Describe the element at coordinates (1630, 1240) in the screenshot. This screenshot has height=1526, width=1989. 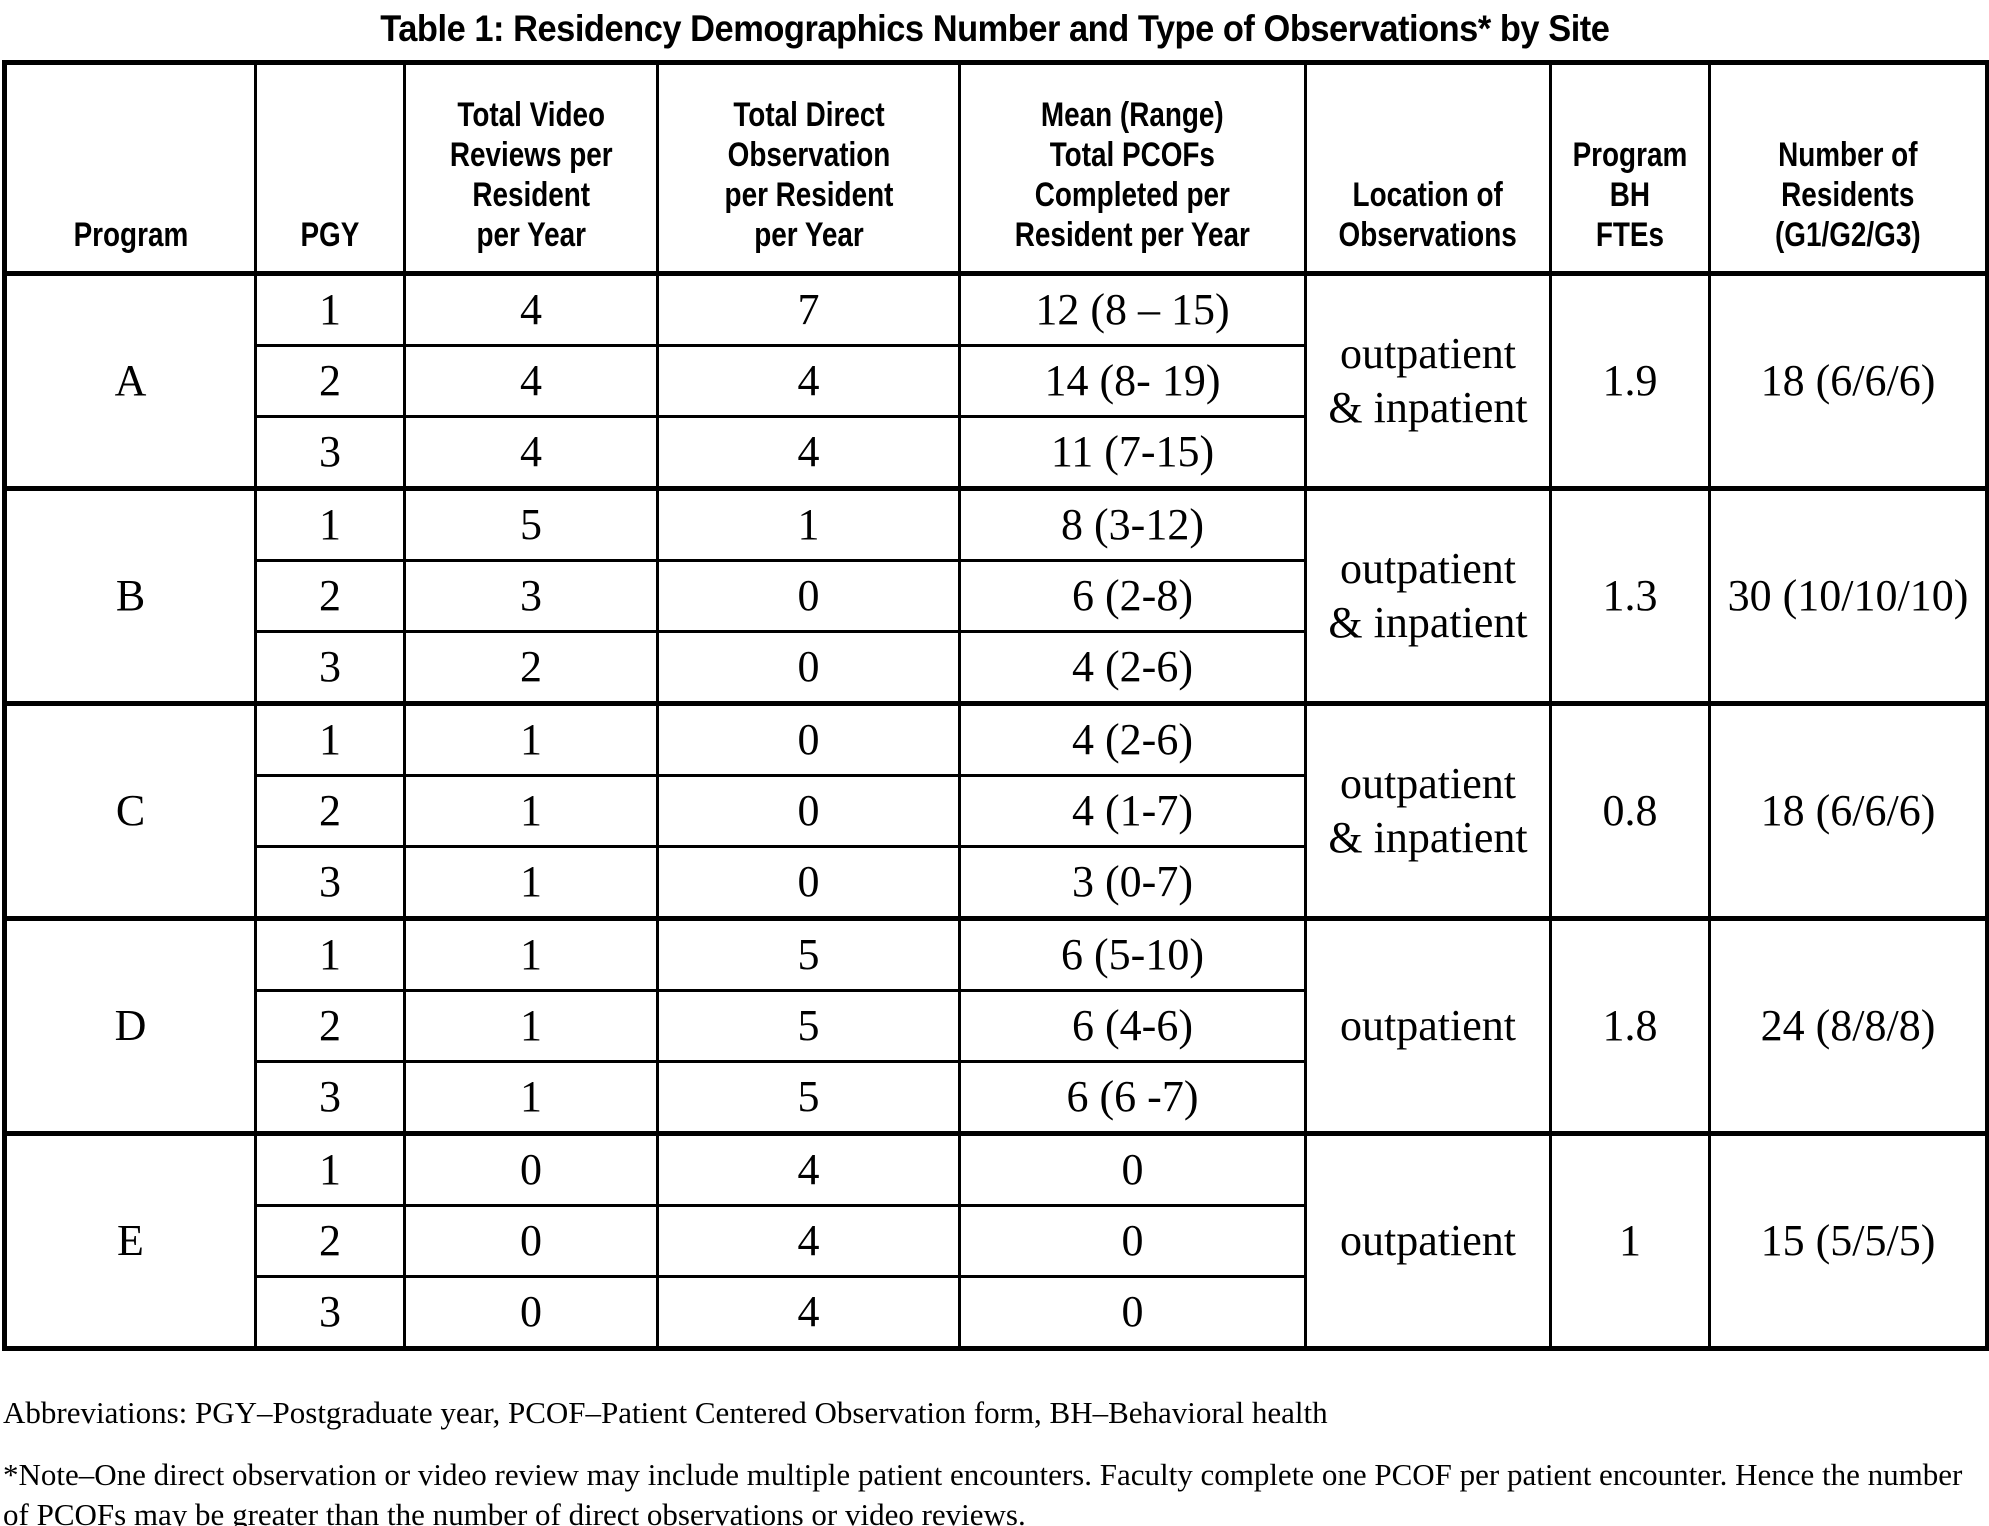
I see `bh-ftes-cell: 1` at that location.